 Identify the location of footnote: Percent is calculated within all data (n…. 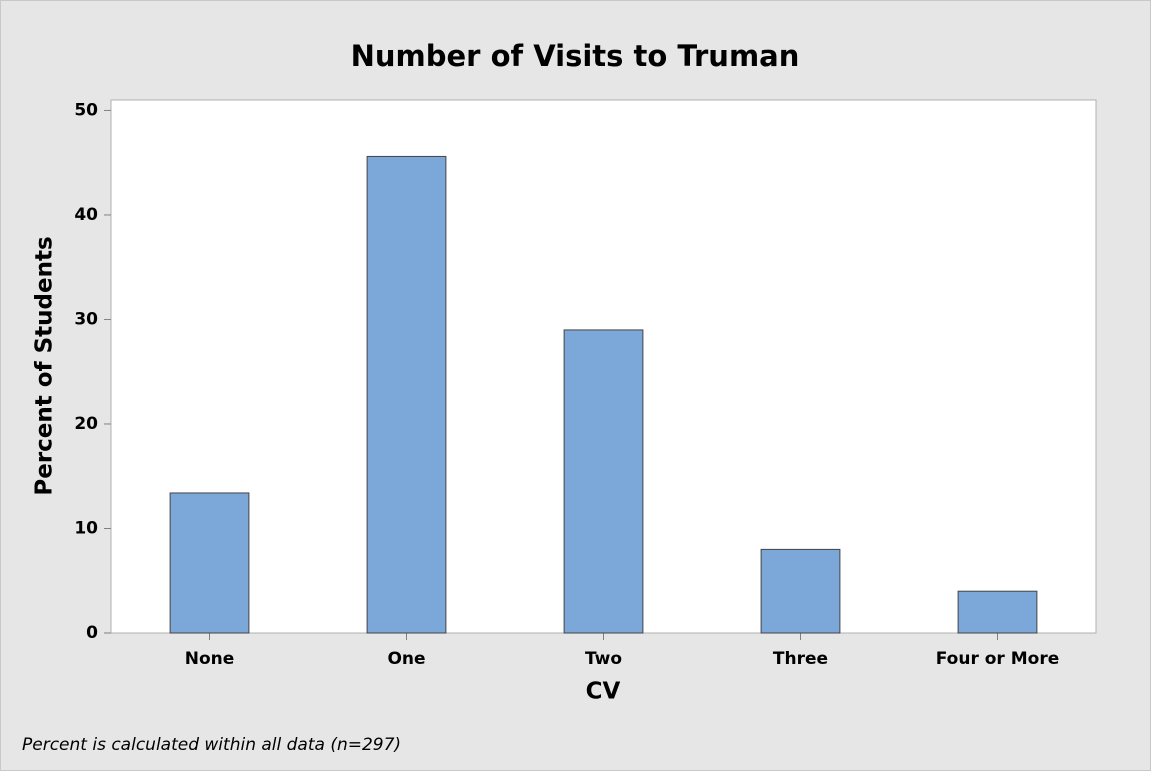
(211, 745).